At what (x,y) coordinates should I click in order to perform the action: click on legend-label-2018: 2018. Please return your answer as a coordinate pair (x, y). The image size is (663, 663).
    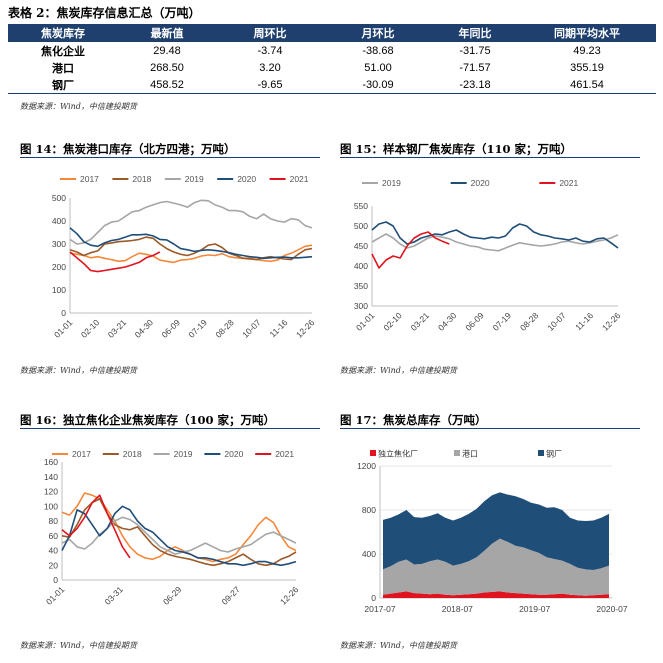
    Looking at the image, I should click on (141, 179).